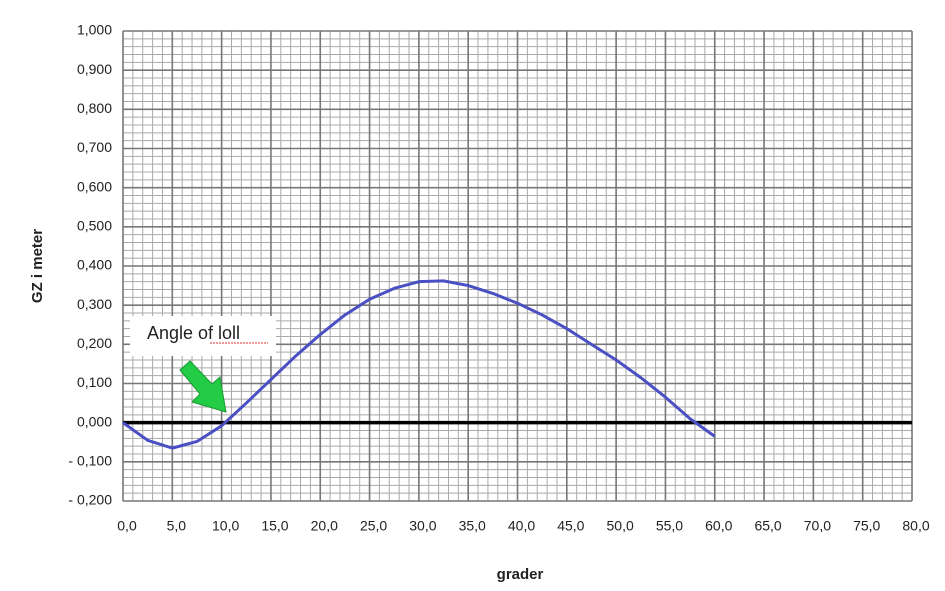 This screenshot has height=591, width=945. I want to click on y-tick-label: 0,700, so click(94, 147).